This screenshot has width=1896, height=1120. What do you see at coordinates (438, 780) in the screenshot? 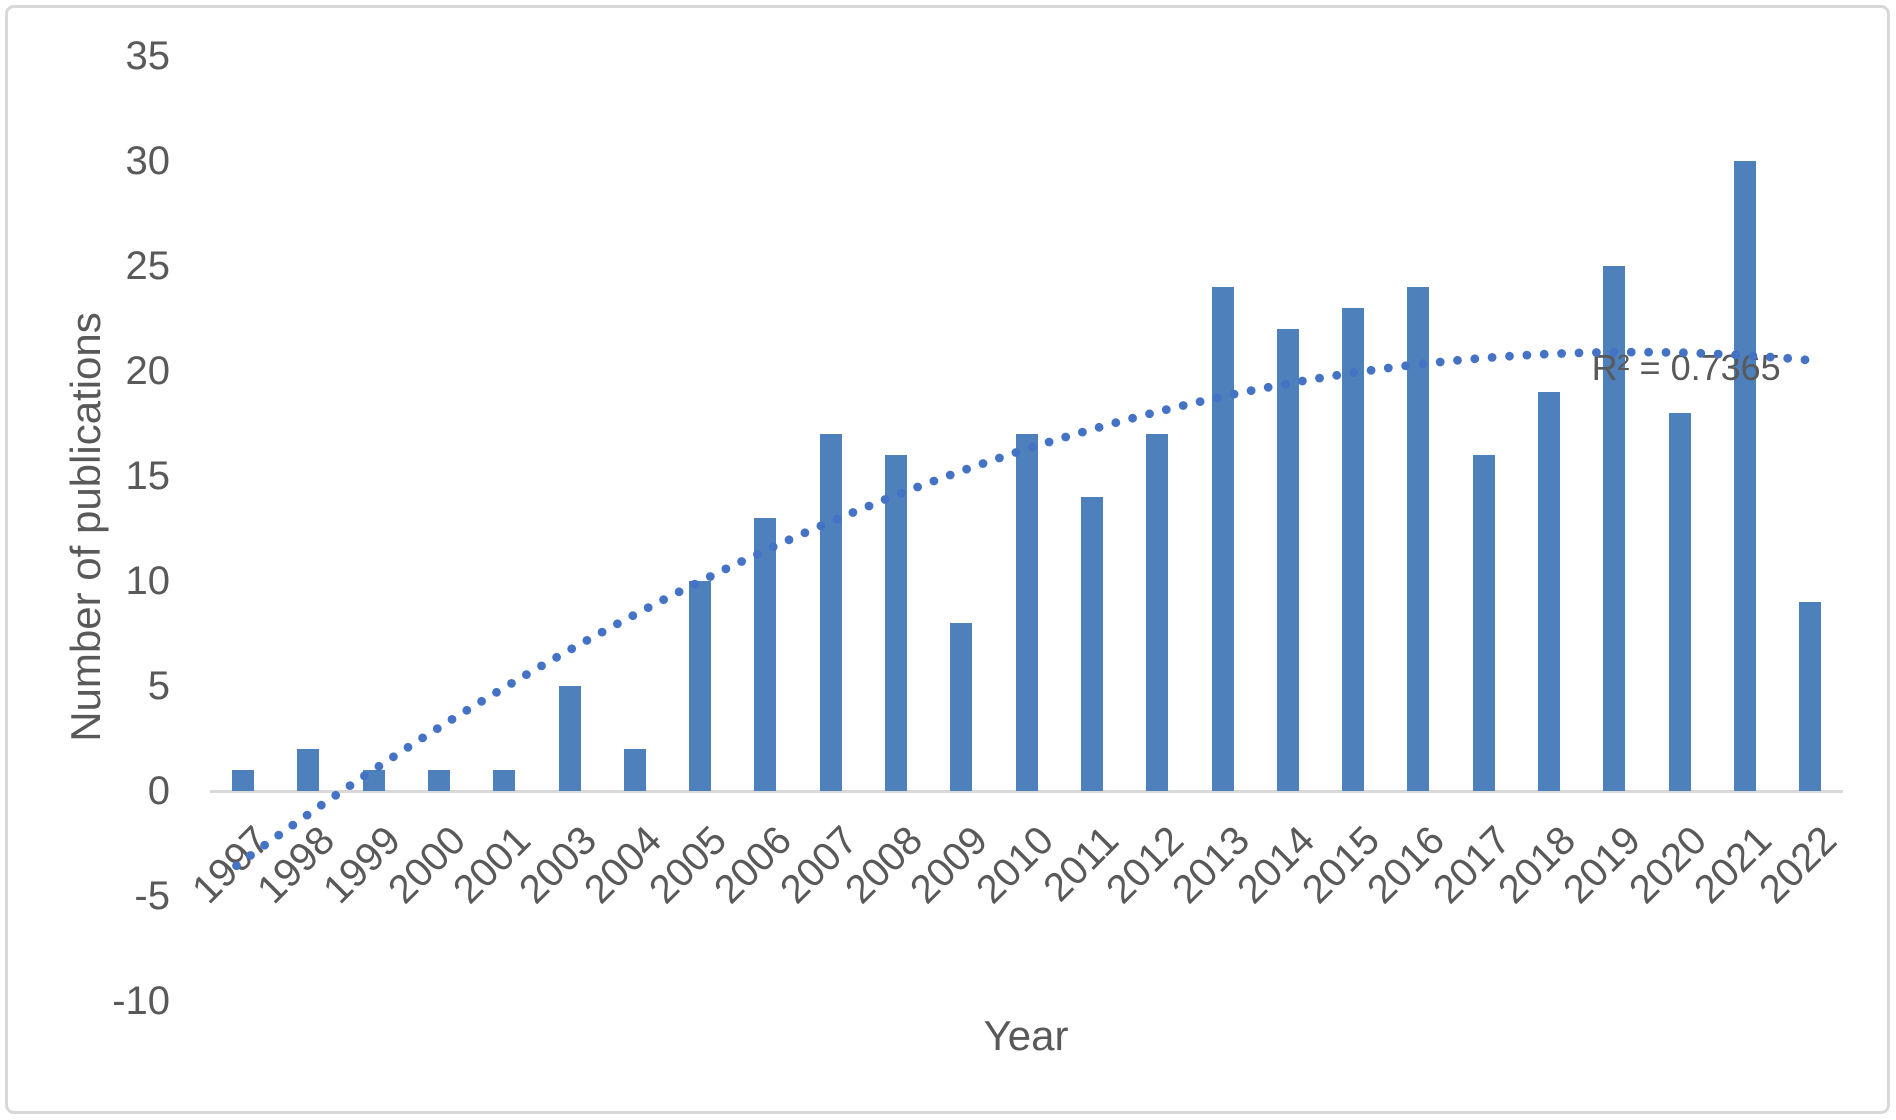
I see `bar-2000` at bounding box center [438, 780].